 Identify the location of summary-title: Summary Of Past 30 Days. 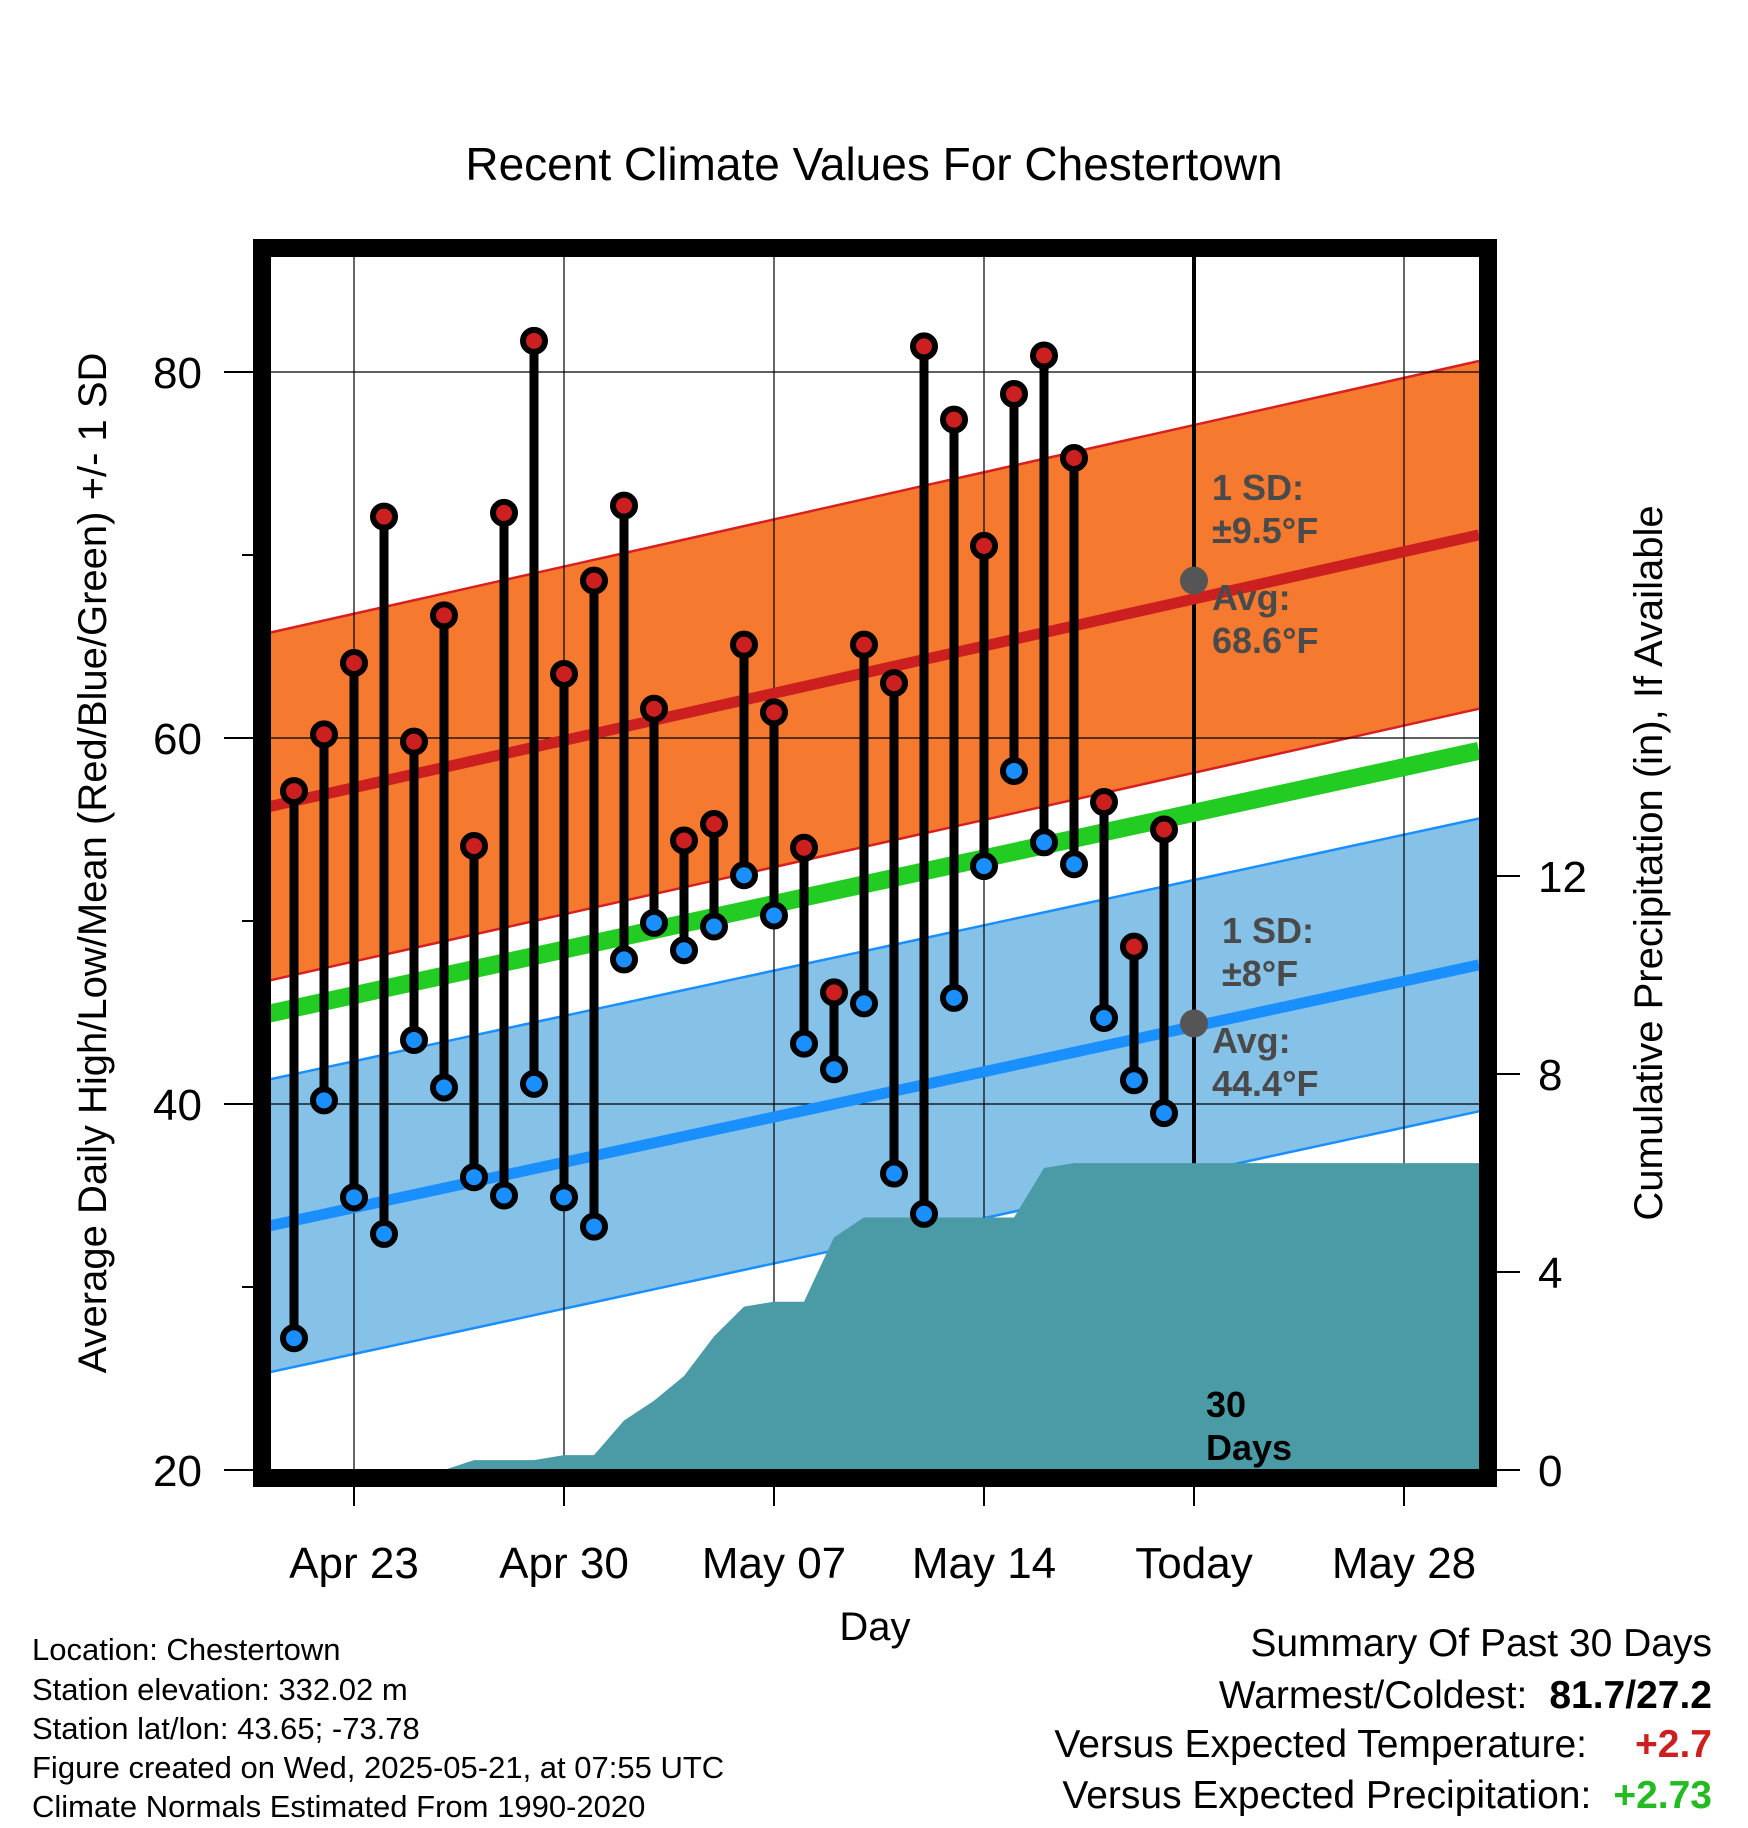
(1481, 1644).